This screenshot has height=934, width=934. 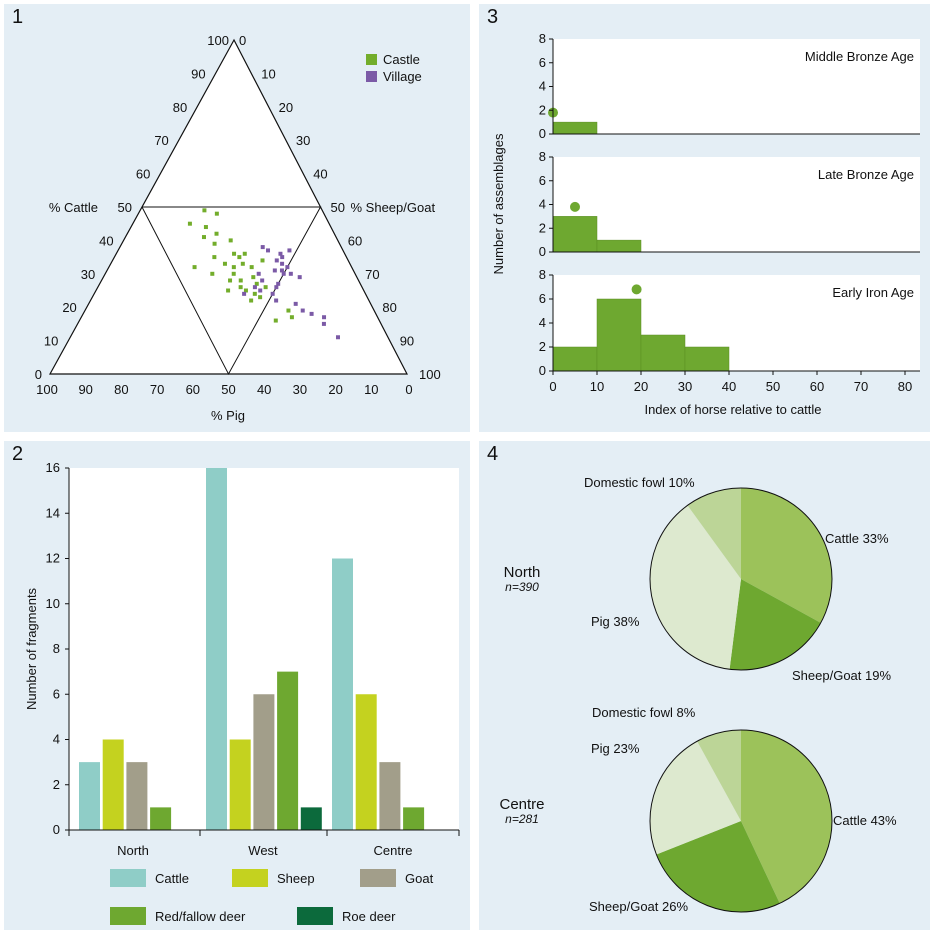 What do you see at coordinates (198, 73) in the screenshot?
I see `cattle-tick-label: 90` at bounding box center [198, 73].